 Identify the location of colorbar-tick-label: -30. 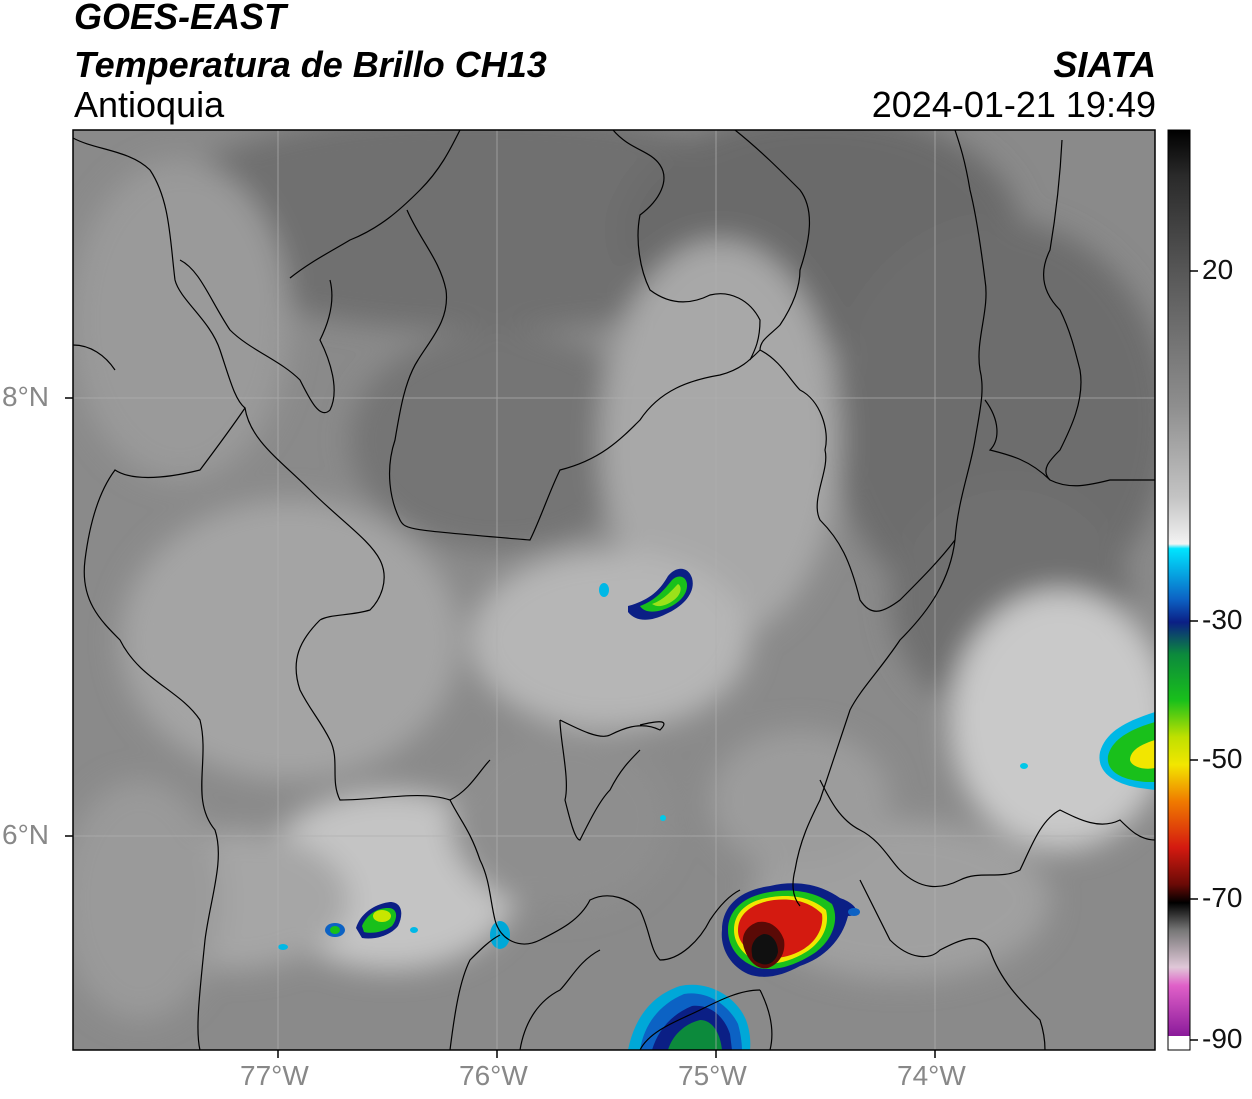
(1222, 619).